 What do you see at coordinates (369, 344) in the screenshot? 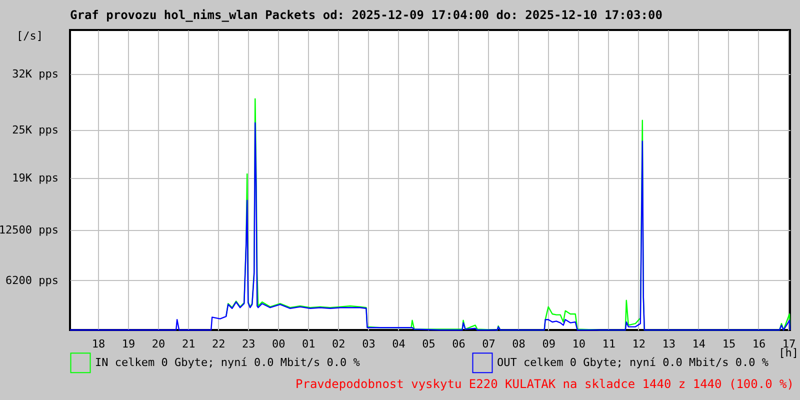
I see `x-tick-label: 03` at bounding box center [369, 344].